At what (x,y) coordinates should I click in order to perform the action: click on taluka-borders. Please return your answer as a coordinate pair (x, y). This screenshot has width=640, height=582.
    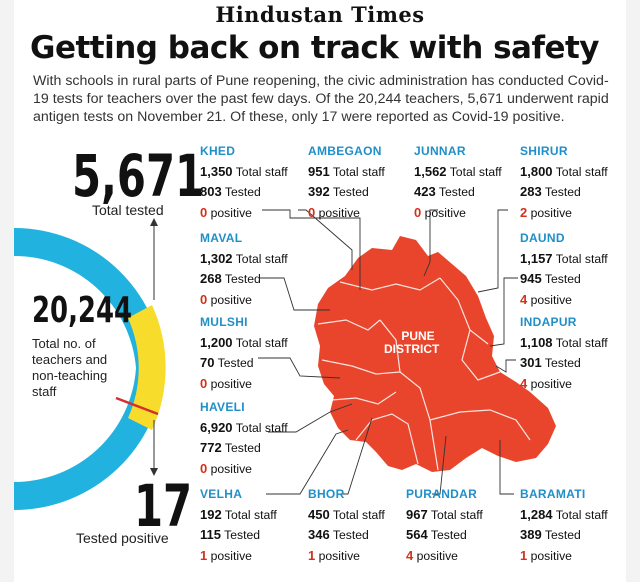
    Looking at the image, I should click on (424, 374).